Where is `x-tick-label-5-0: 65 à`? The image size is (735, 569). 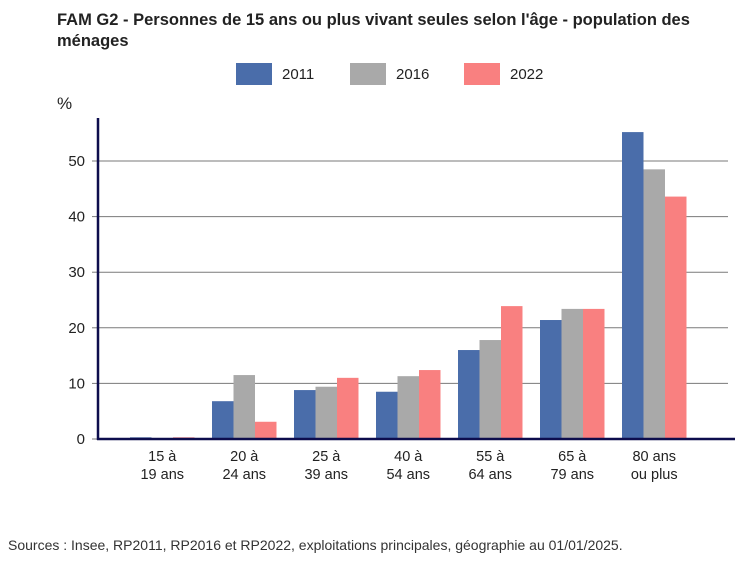 x-tick-label-5-0: 65 à is located at coordinates (572, 457).